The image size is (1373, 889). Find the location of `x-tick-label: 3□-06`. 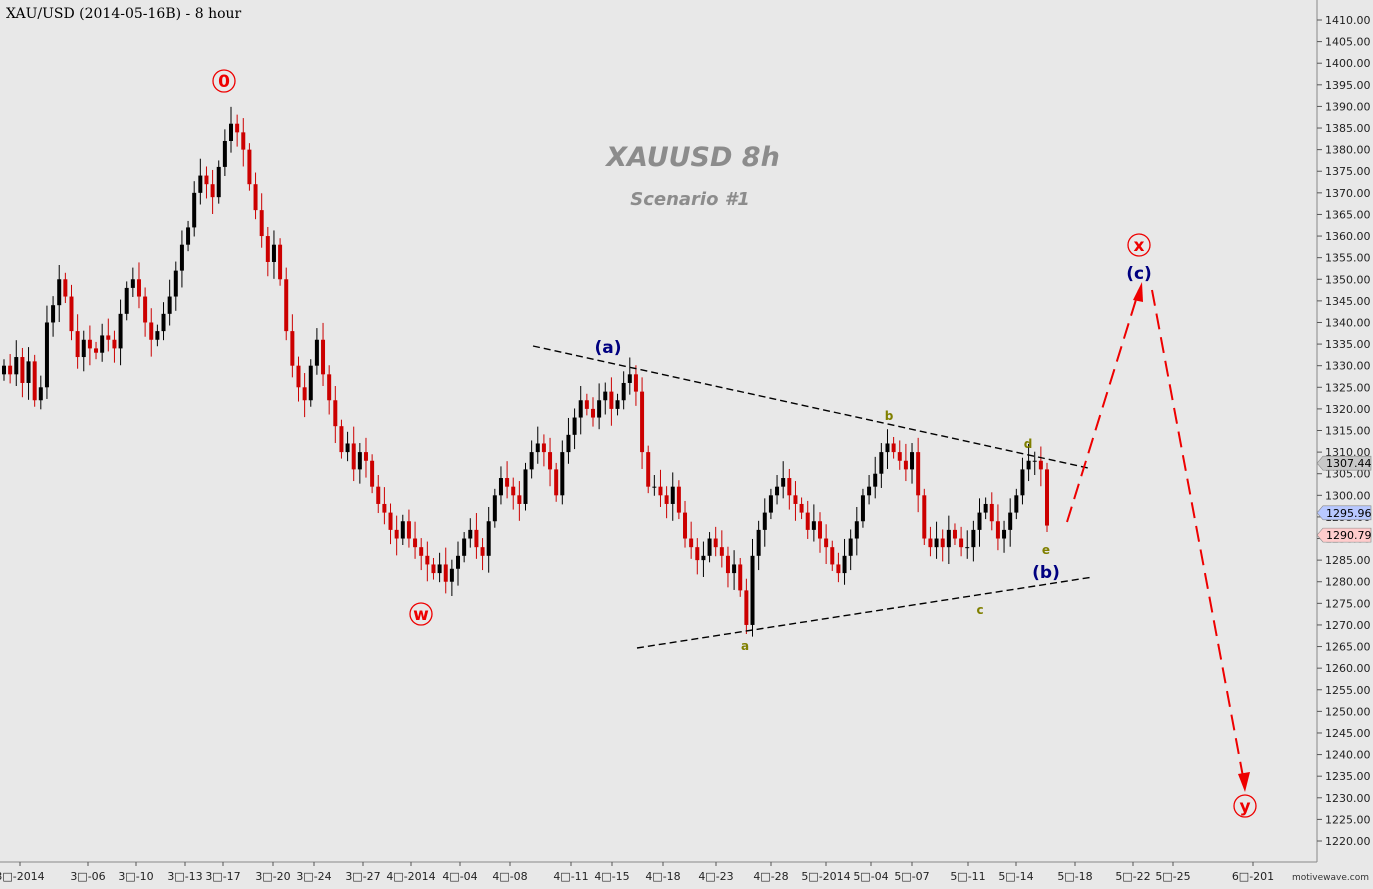

x-tick-label: 3□-06 is located at coordinates (87, 876).